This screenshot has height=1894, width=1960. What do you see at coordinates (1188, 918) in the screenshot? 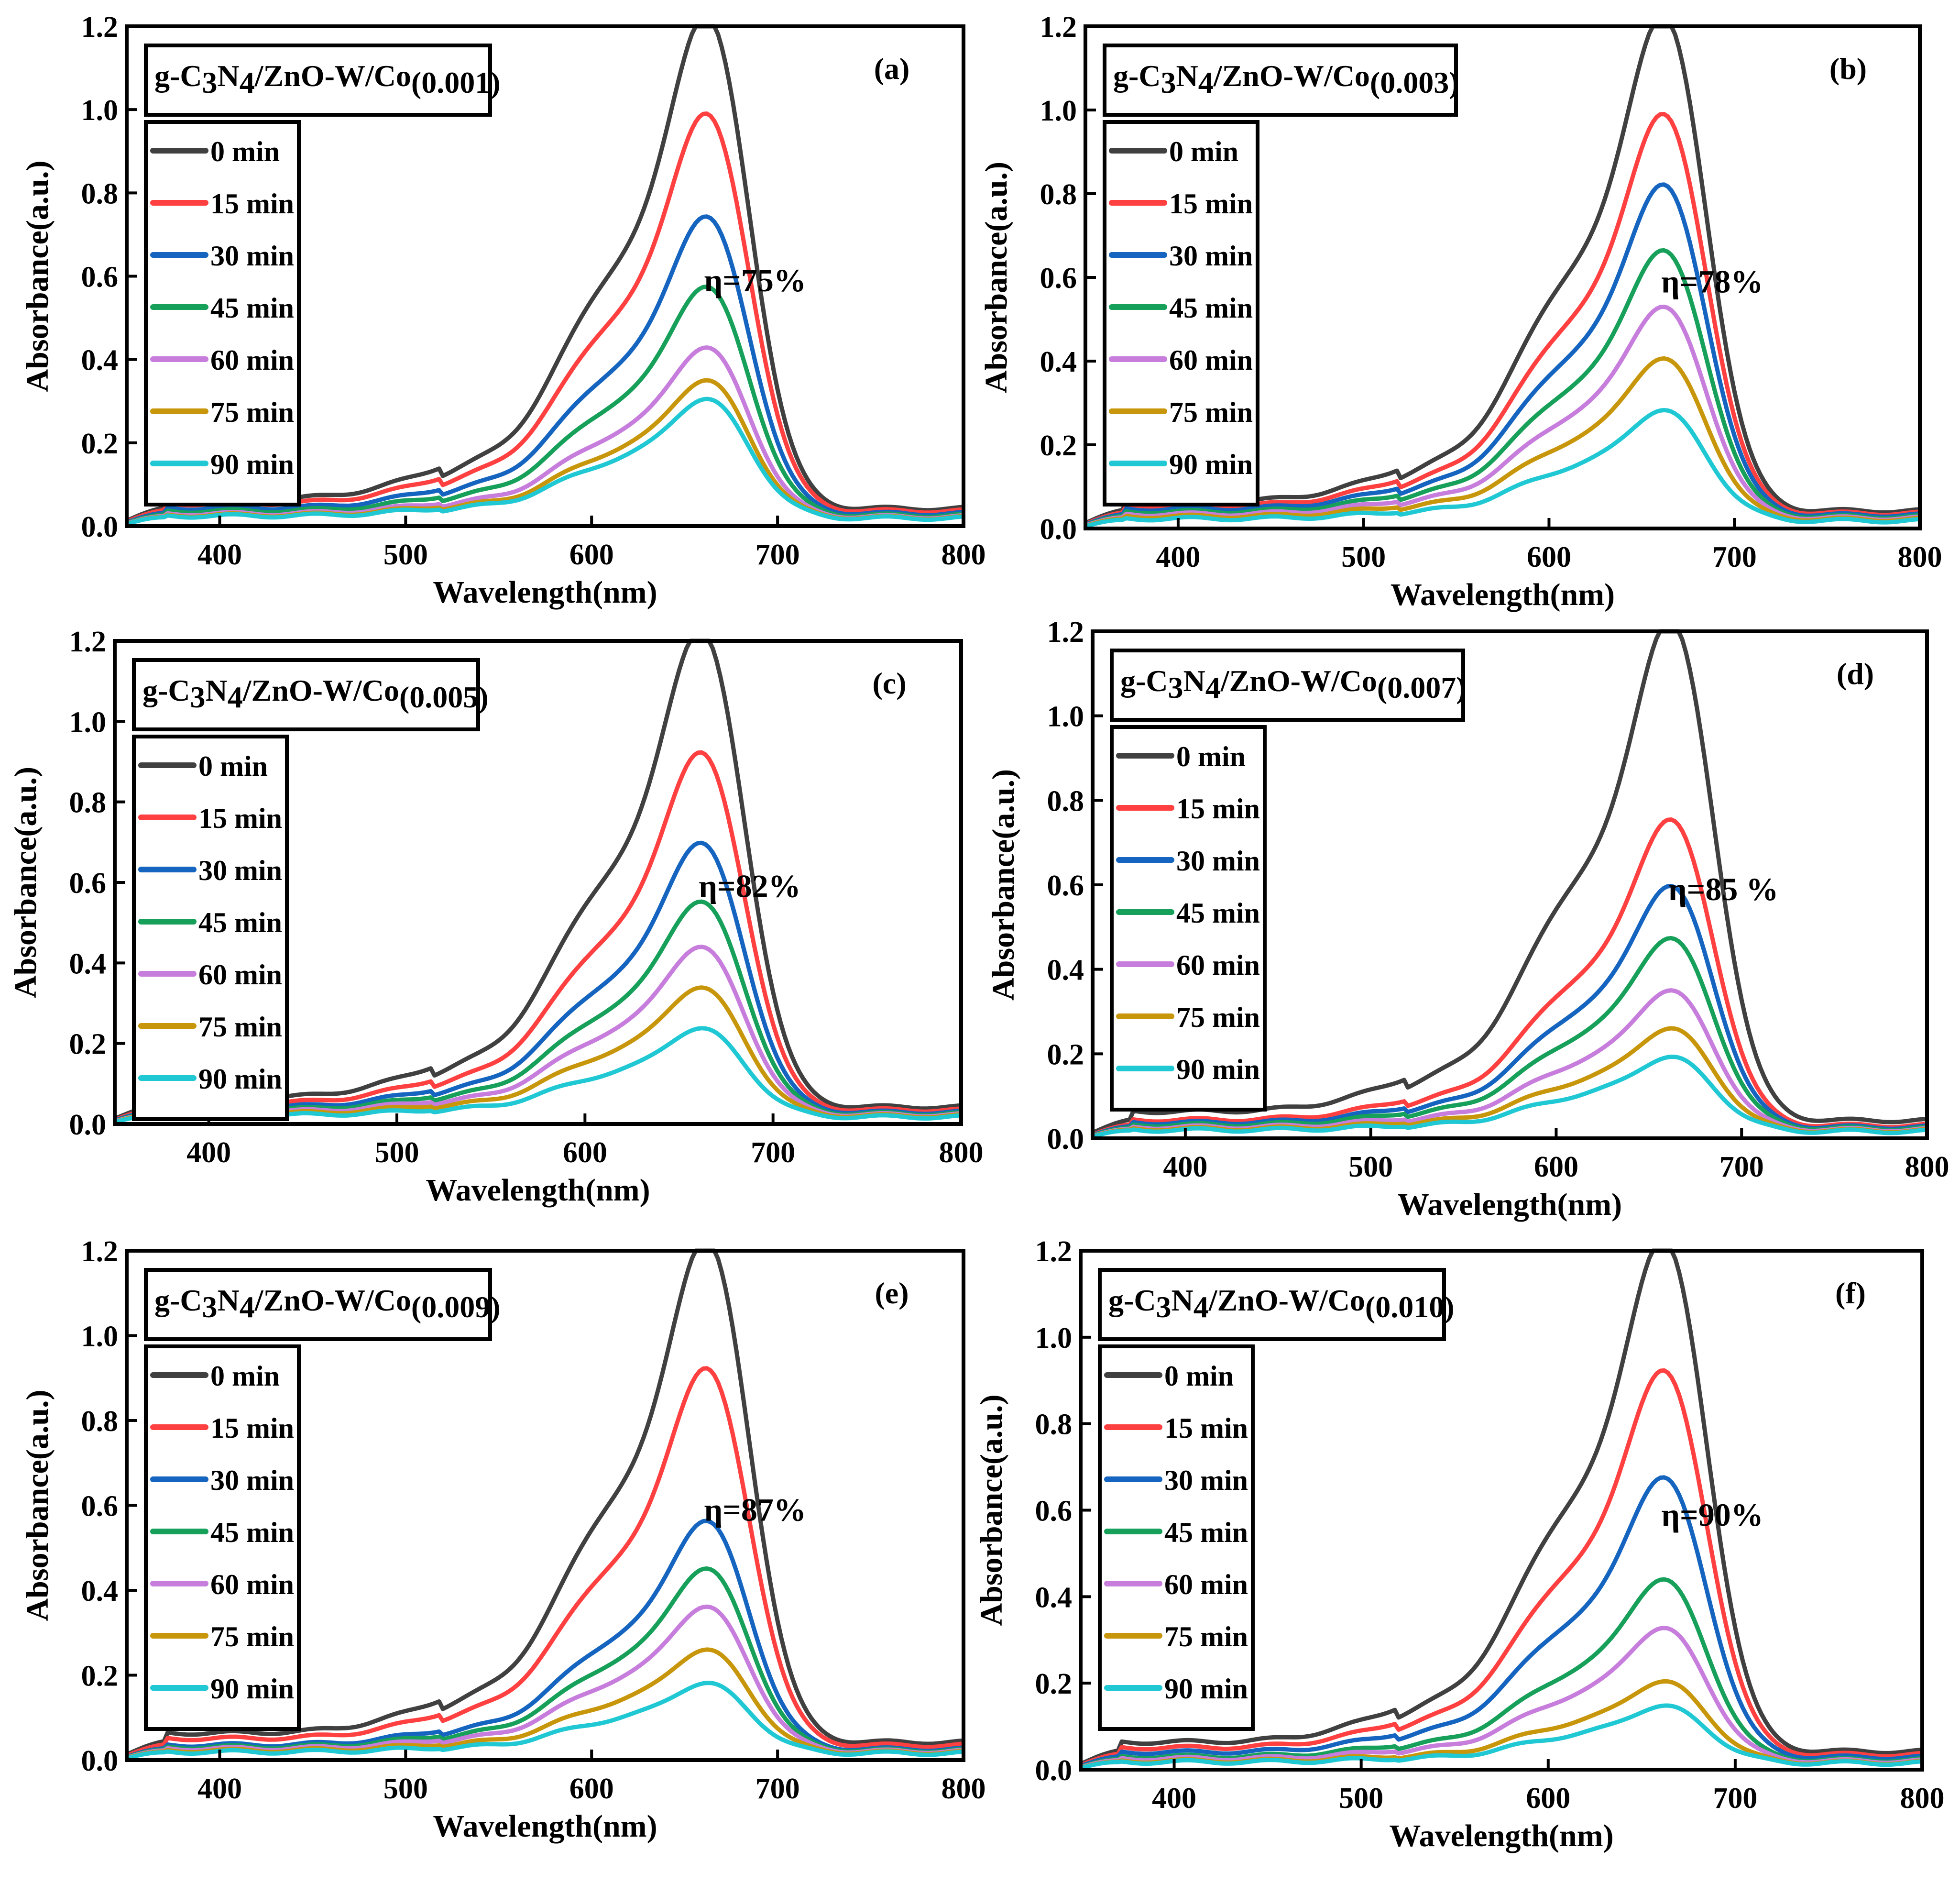
I see `legend-box` at bounding box center [1188, 918].